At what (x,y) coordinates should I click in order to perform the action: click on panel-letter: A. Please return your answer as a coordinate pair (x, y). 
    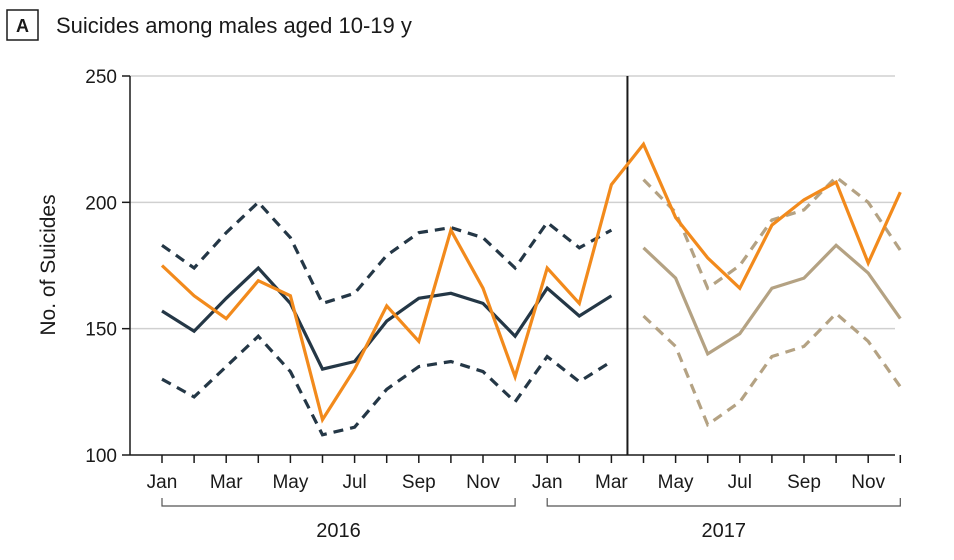
    Looking at the image, I should click on (22, 26).